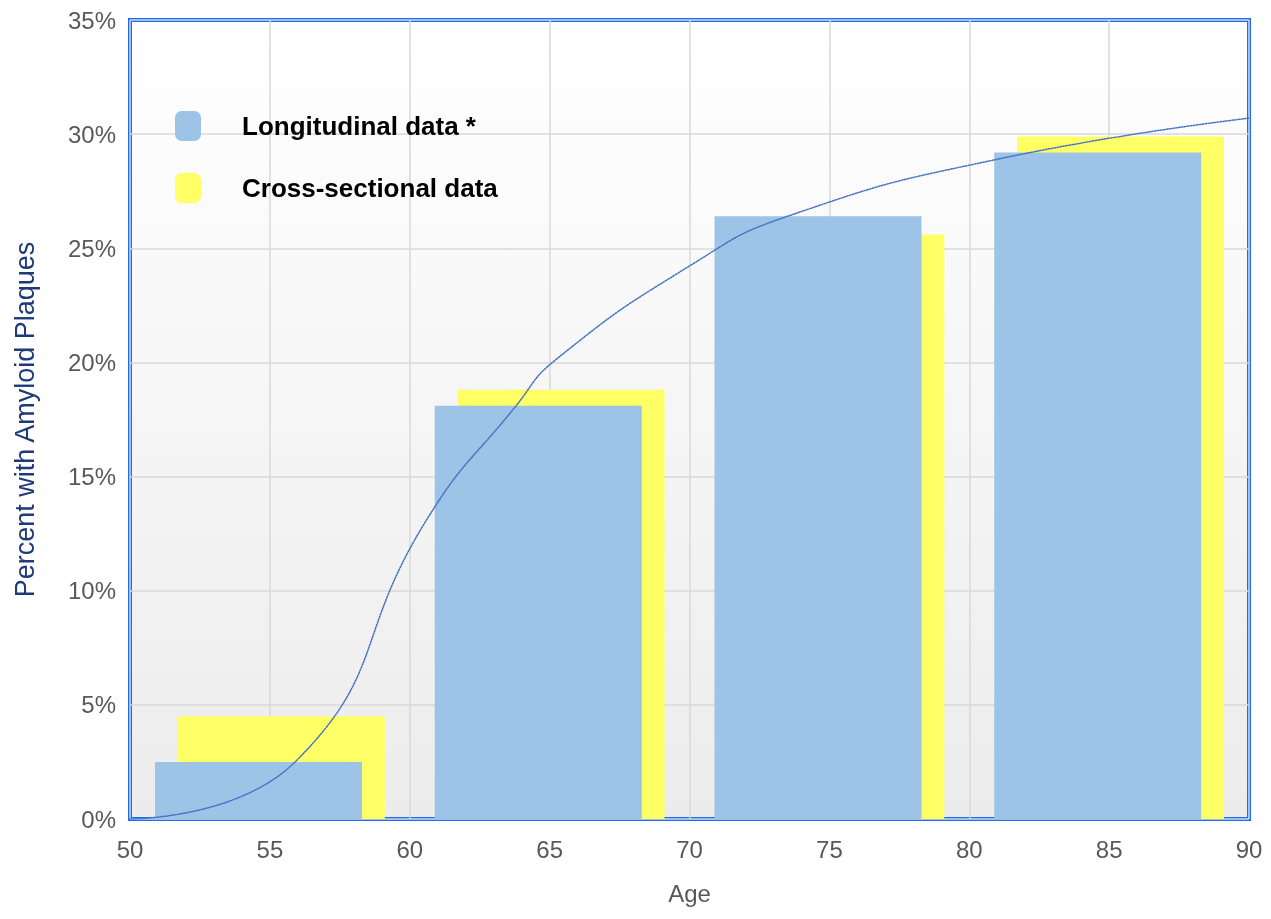 This screenshot has height=919, width=1271. What do you see at coordinates (91, 134) in the screenshot?
I see `y-tick-label: 30%` at bounding box center [91, 134].